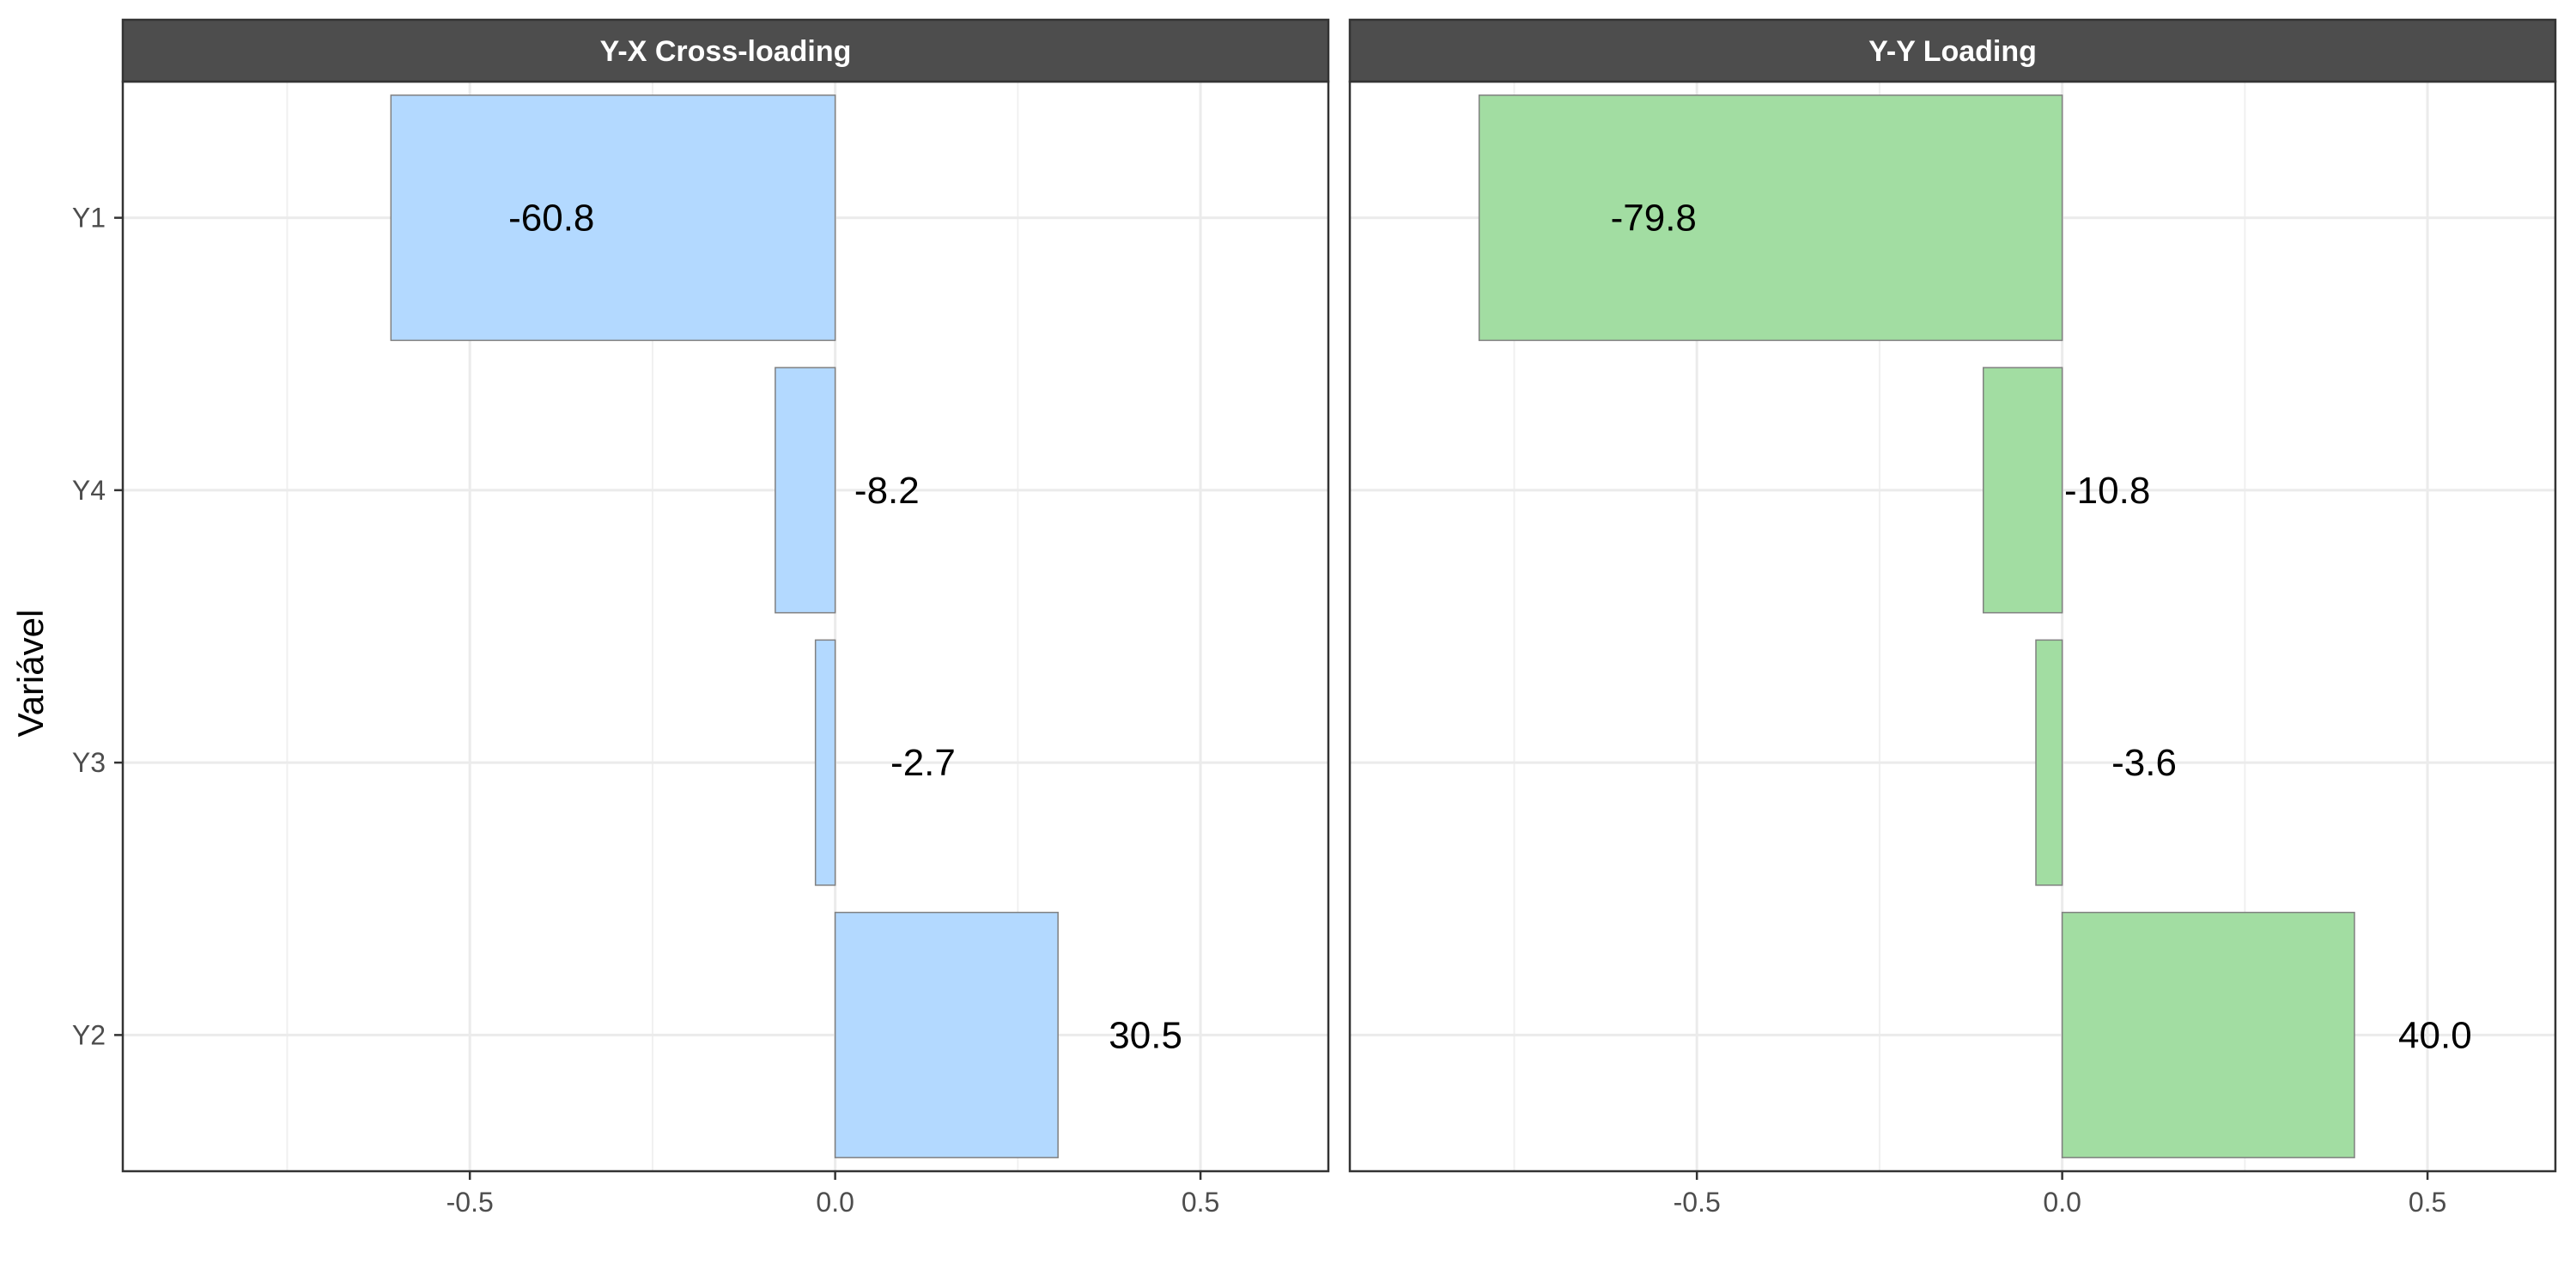 The height and width of the screenshot is (1288, 2576). What do you see at coordinates (1145, 1035) in the screenshot?
I see `value-label-y2: 30.5` at bounding box center [1145, 1035].